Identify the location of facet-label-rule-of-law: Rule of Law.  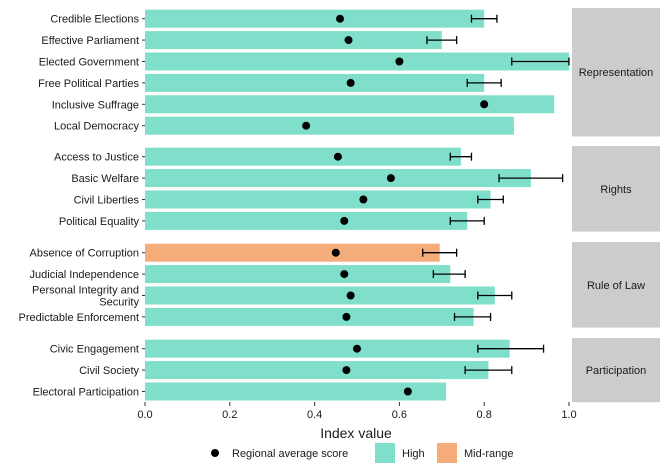
(616, 286).